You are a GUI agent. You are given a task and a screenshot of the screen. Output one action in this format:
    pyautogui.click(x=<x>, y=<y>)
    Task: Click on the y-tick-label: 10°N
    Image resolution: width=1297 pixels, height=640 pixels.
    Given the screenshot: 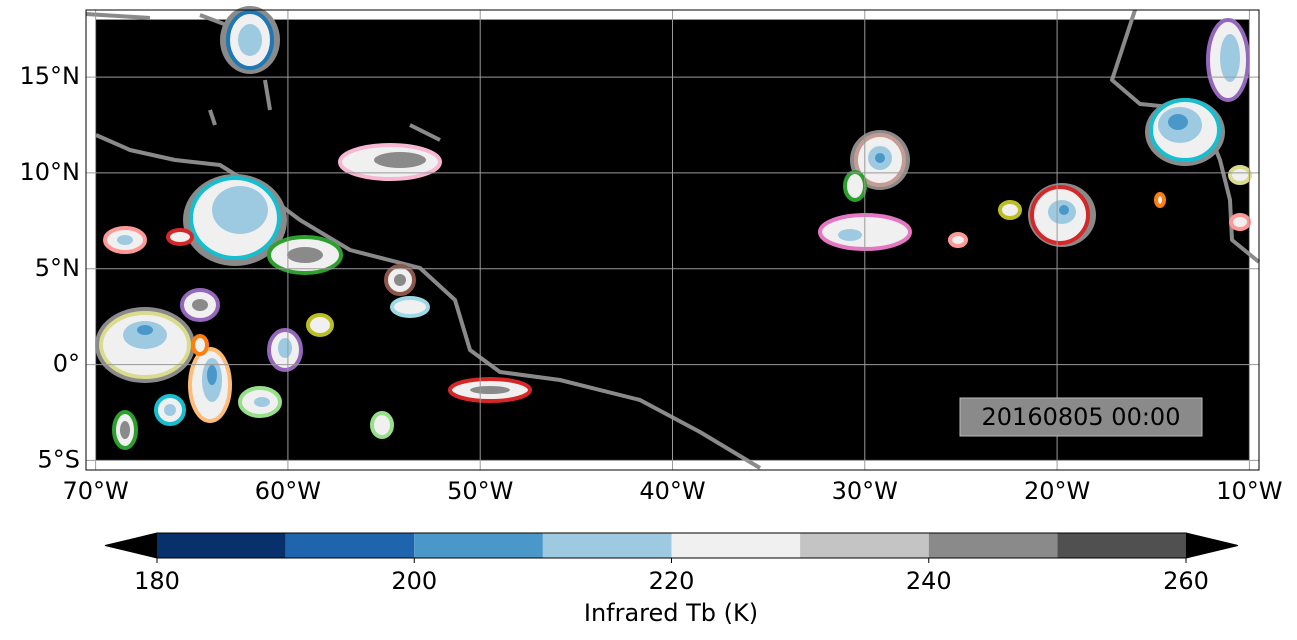 What is the action you would take?
    pyautogui.click(x=50, y=172)
    